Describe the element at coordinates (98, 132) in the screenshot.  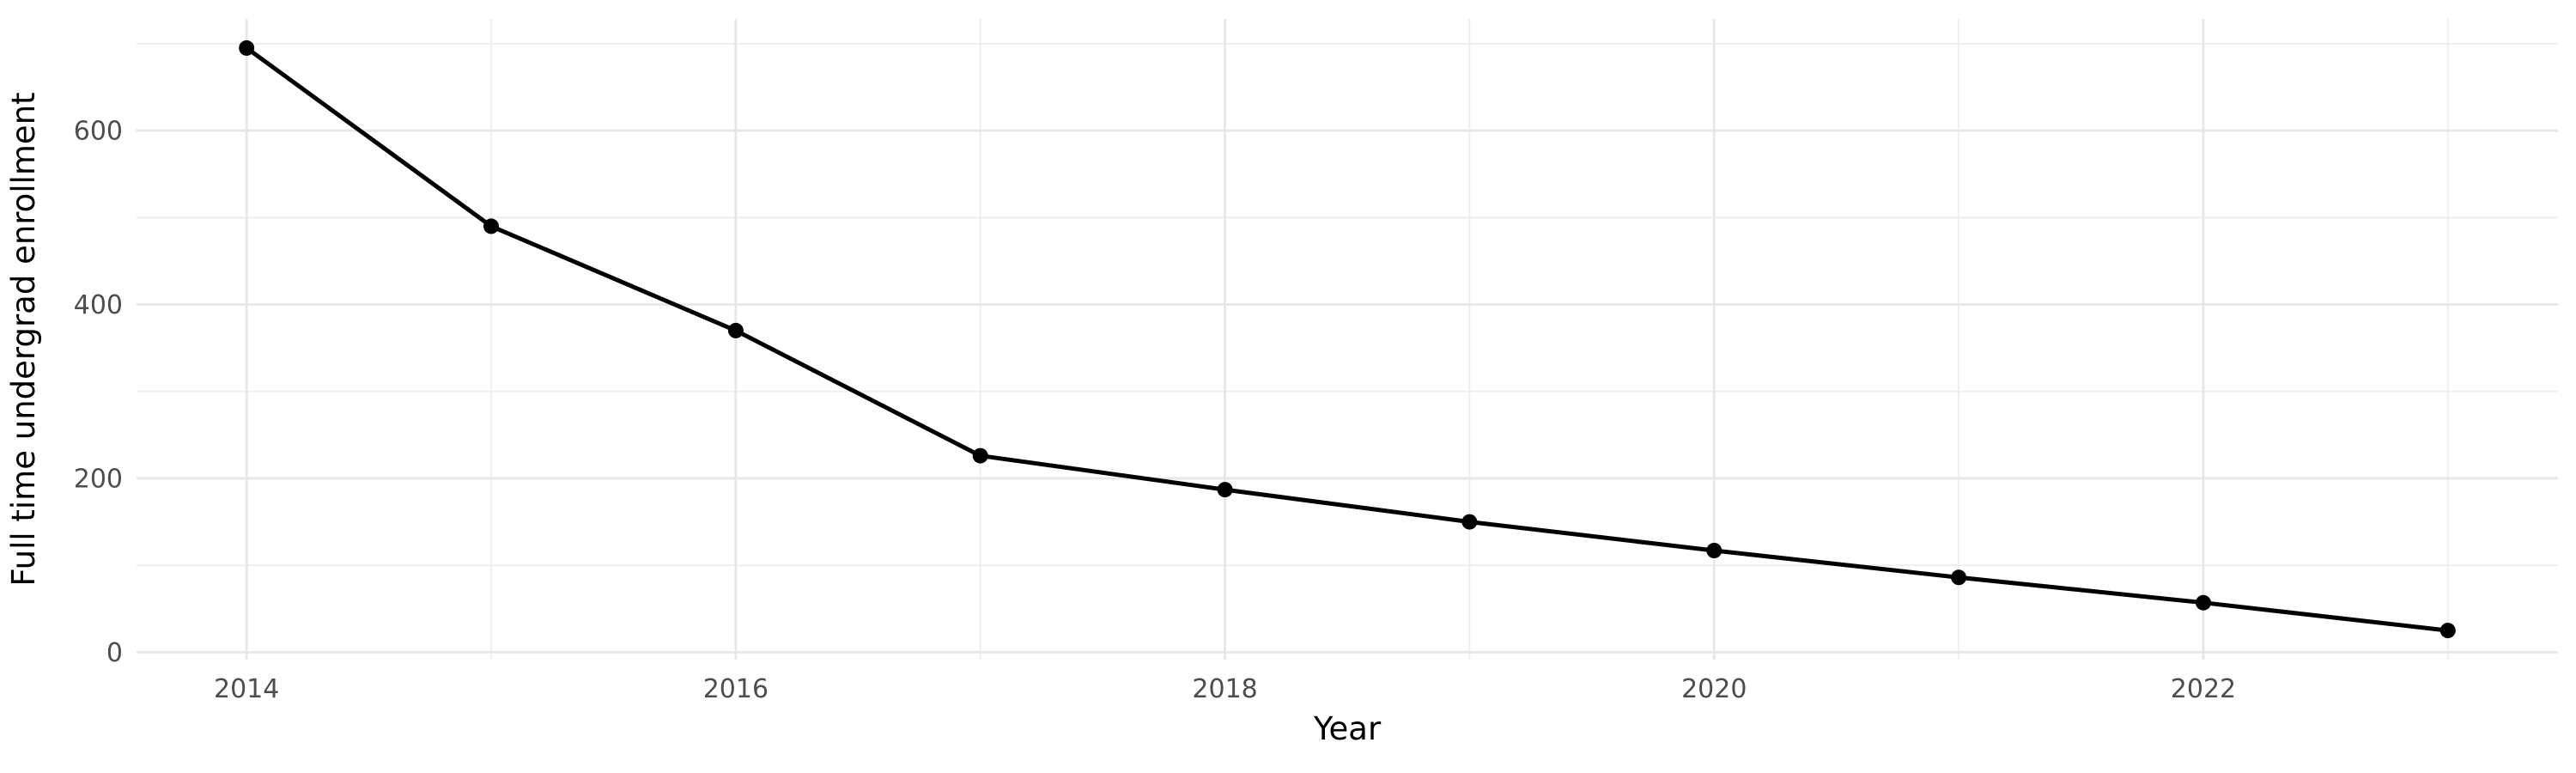
I see `y-tick-label: 600` at that location.